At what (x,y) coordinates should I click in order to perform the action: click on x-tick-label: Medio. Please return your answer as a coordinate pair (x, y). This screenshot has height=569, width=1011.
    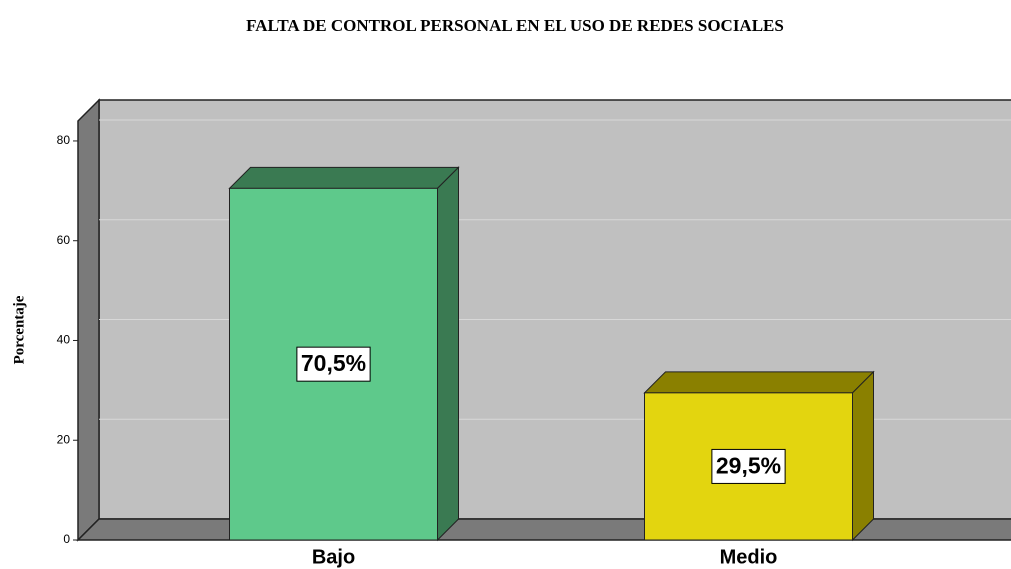
    Looking at the image, I should click on (749, 557).